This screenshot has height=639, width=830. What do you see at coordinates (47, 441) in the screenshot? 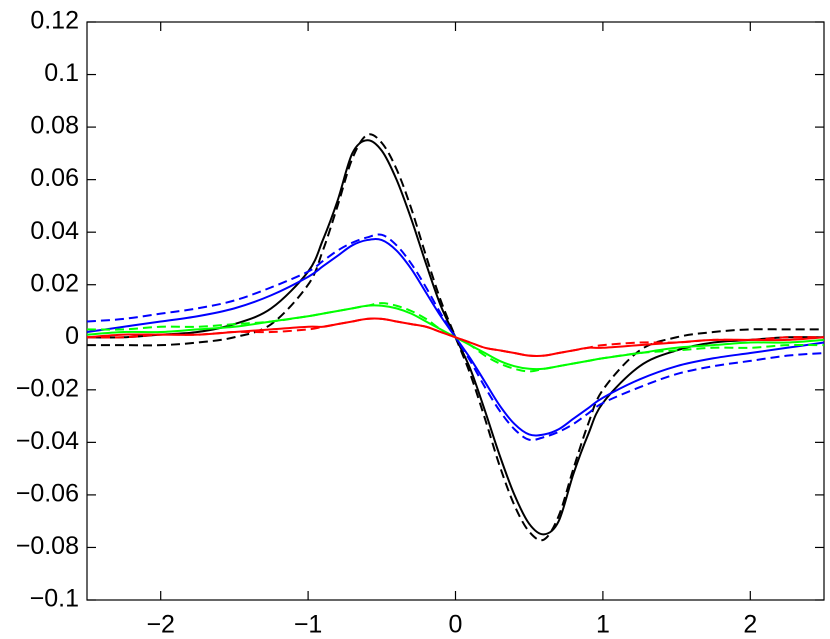
I see `y-tick-label: −0.04` at bounding box center [47, 441].